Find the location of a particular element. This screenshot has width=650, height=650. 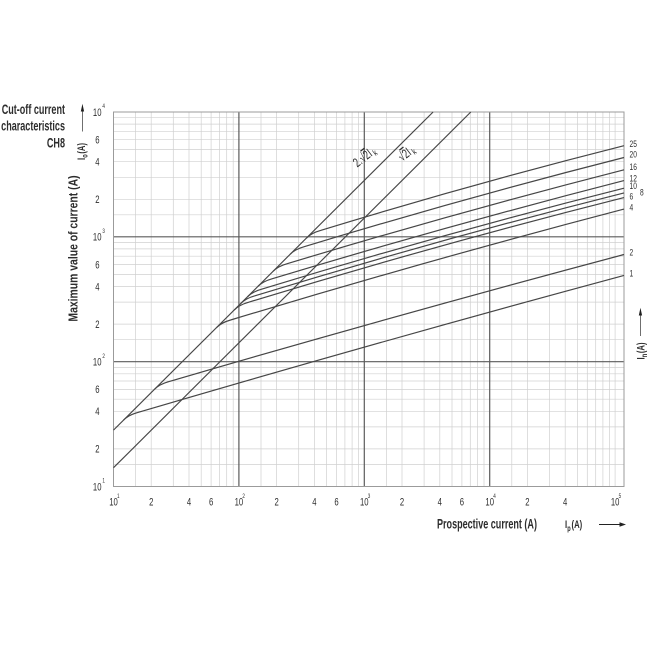

svg-text: Prospective current (A) is located at coordinates (487, 525).